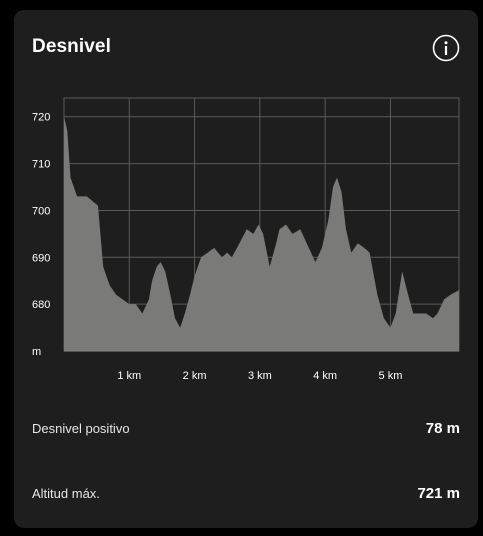 The width and height of the screenshot is (483, 536). I want to click on y-tick-label: 680, so click(41, 305).